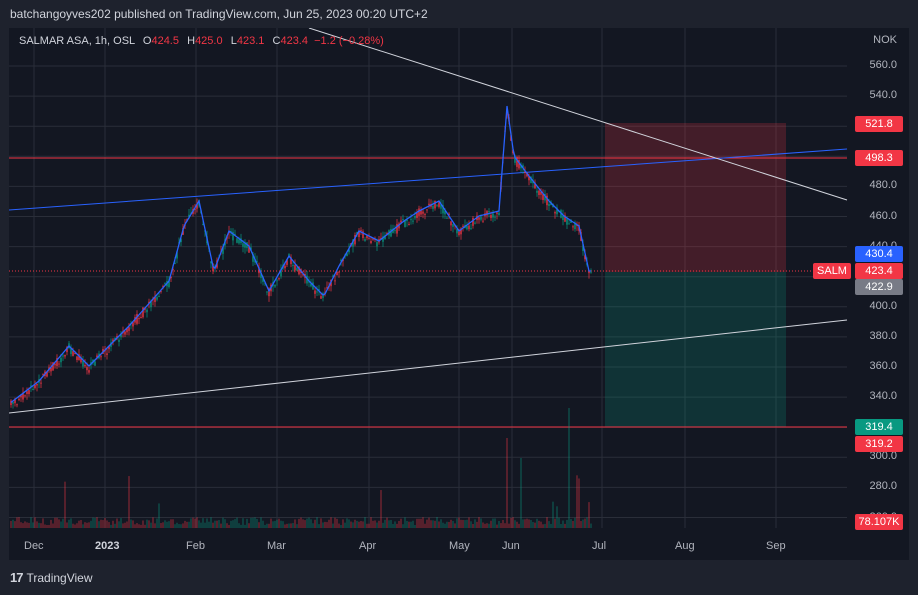  What do you see at coordinates (879, 271) in the screenshot?
I see `last-price-tag: 423.4` at bounding box center [879, 271].